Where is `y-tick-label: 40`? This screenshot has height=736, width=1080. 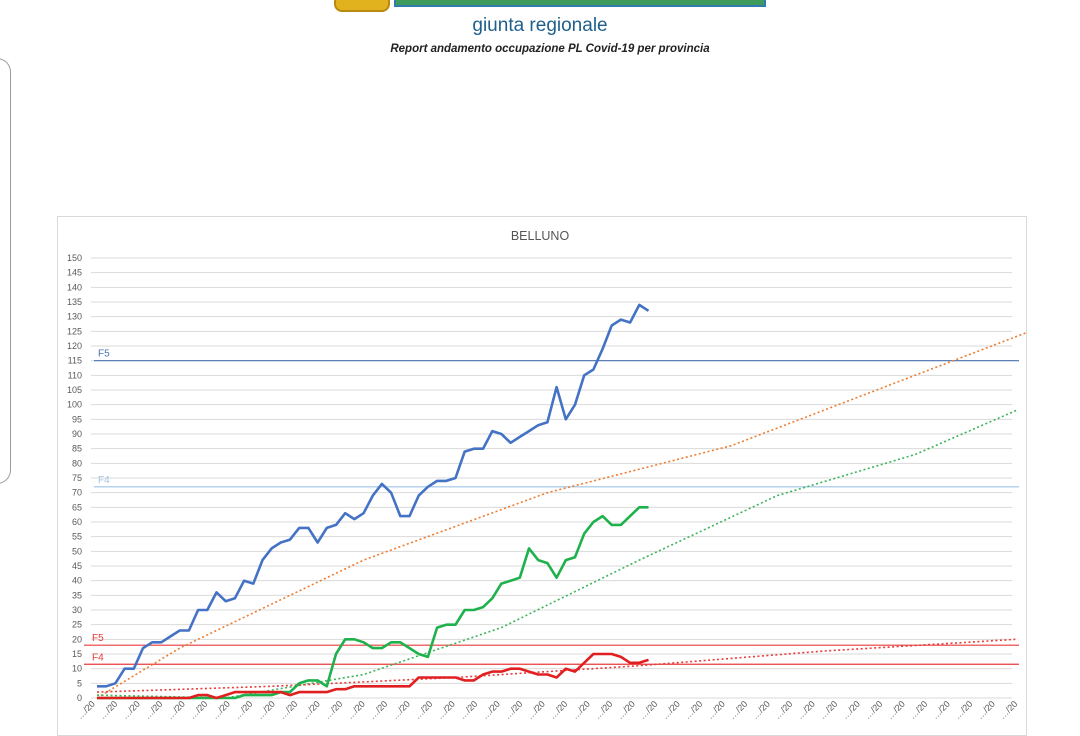
y-tick-label: 40 is located at coordinates (77, 581).